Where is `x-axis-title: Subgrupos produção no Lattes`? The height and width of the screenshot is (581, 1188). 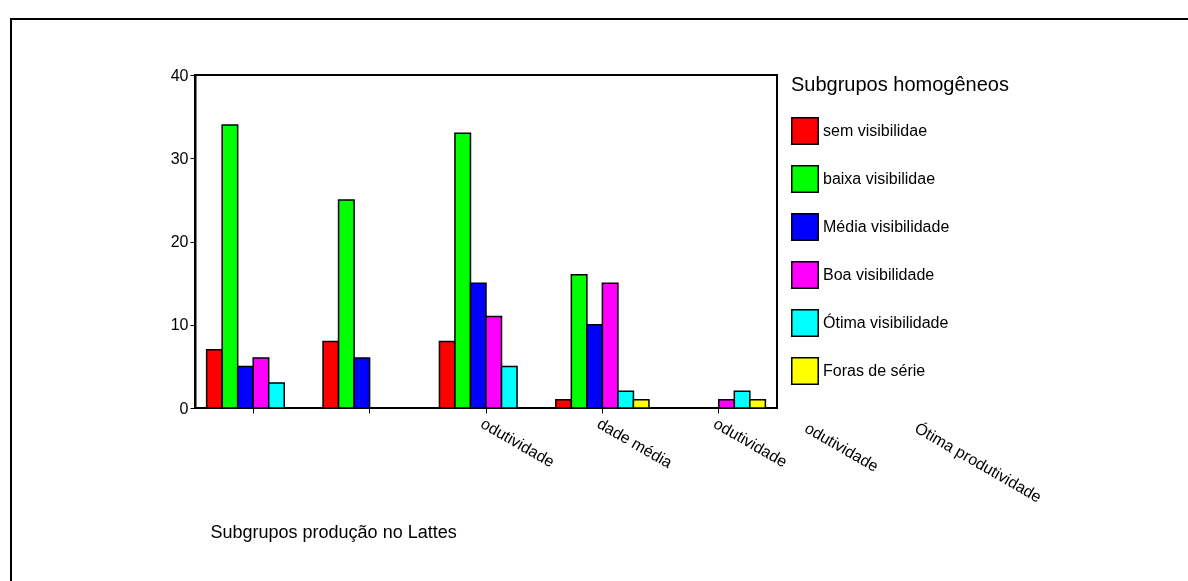
x-axis-title: Subgrupos produção no Lattes is located at coordinates (333, 531).